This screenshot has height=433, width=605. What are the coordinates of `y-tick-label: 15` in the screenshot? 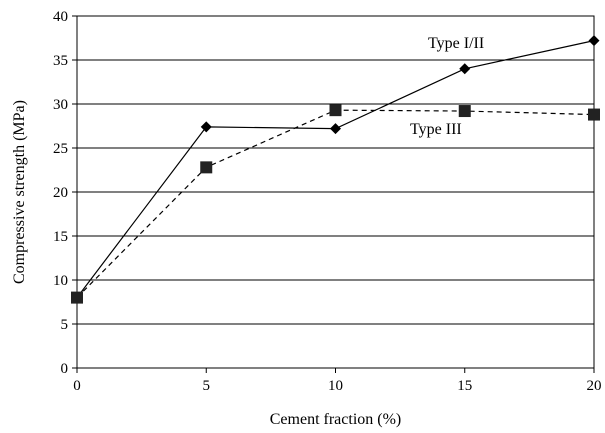 It's located at (60, 237).